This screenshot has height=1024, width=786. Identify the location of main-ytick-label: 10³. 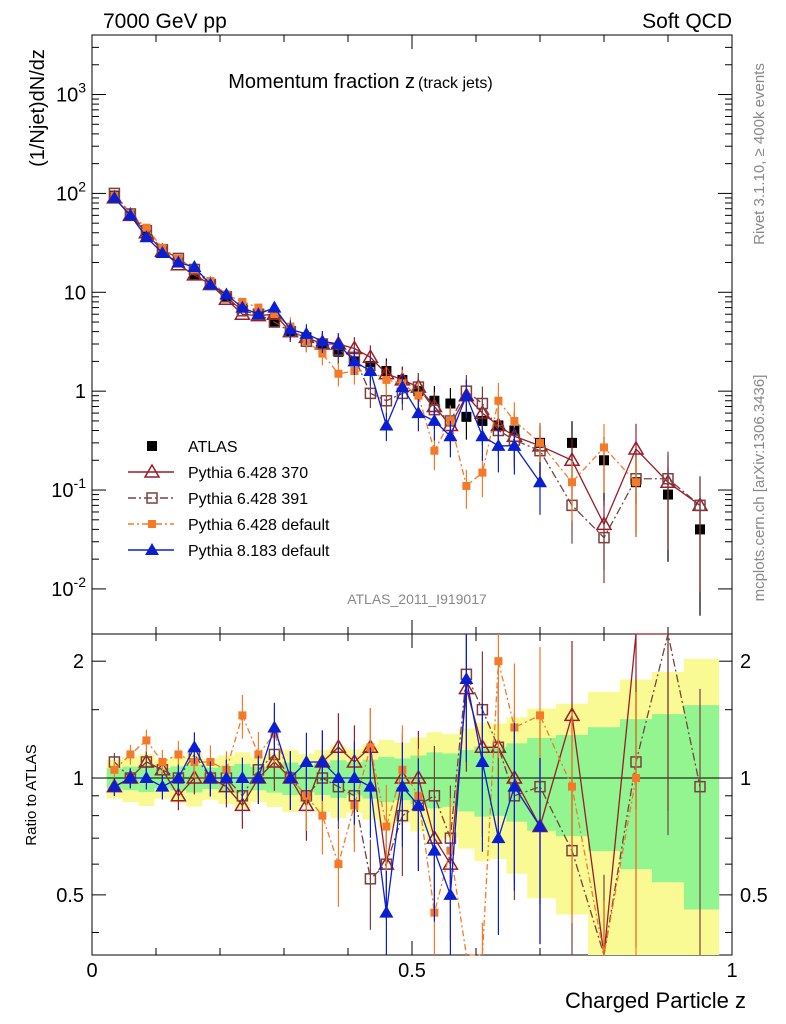
(71, 93).